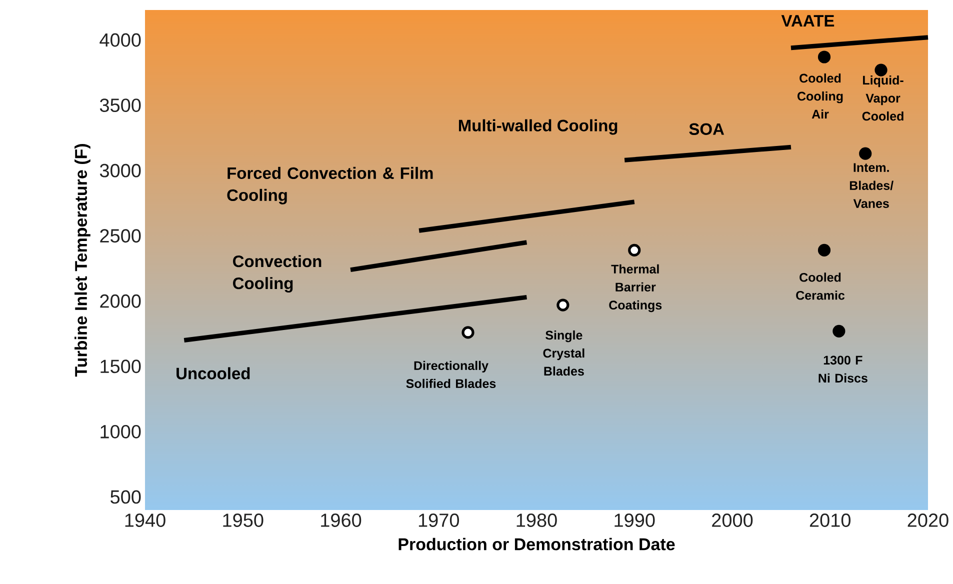  What do you see at coordinates (120, 40) in the screenshot?
I see `y-tick-label: 4000` at bounding box center [120, 40].